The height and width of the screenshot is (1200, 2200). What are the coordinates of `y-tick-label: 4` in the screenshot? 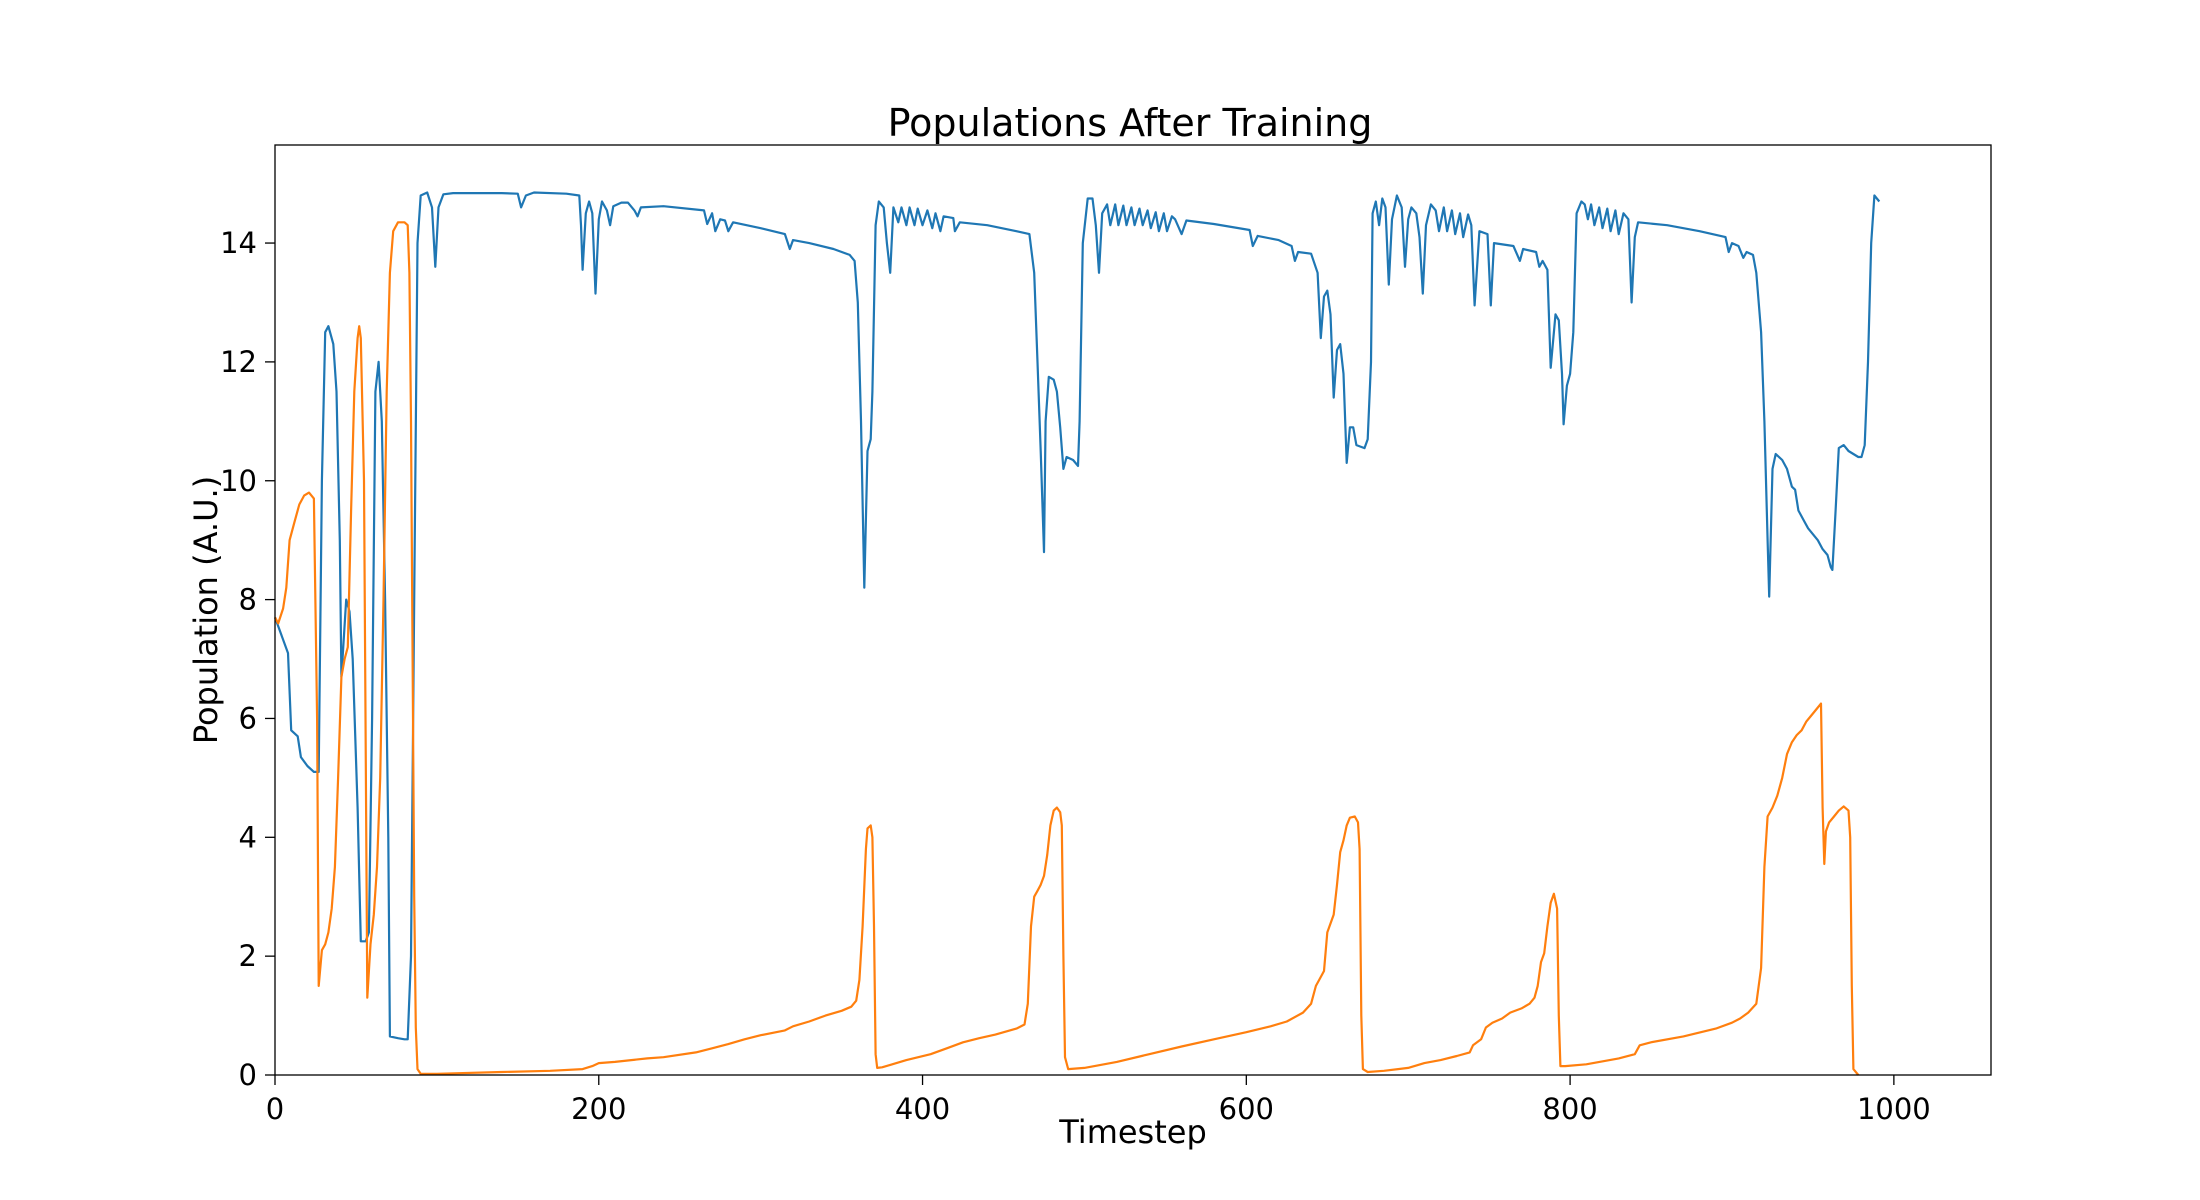 It's located at (248, 837).